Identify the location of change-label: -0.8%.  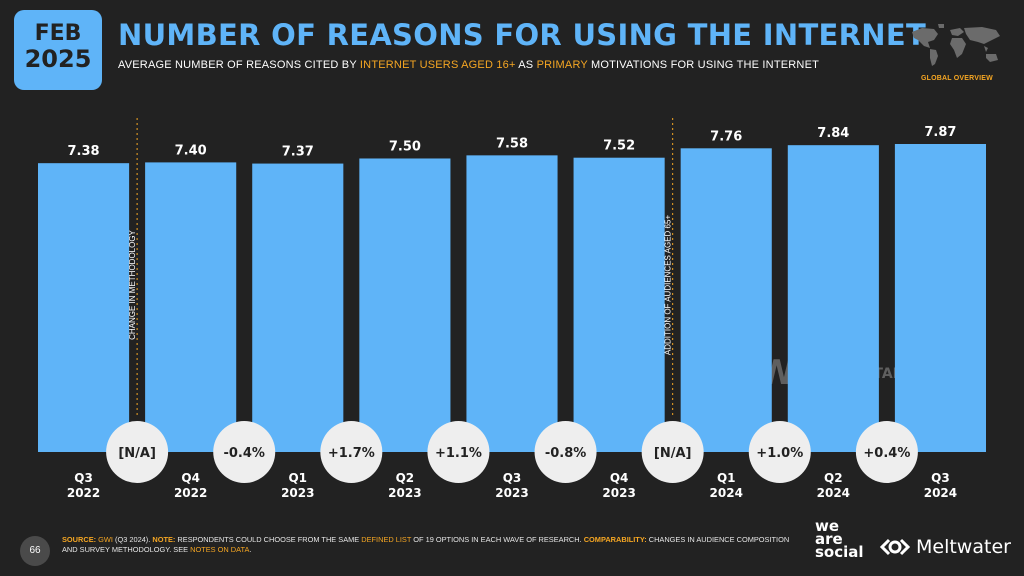
(565, 453).